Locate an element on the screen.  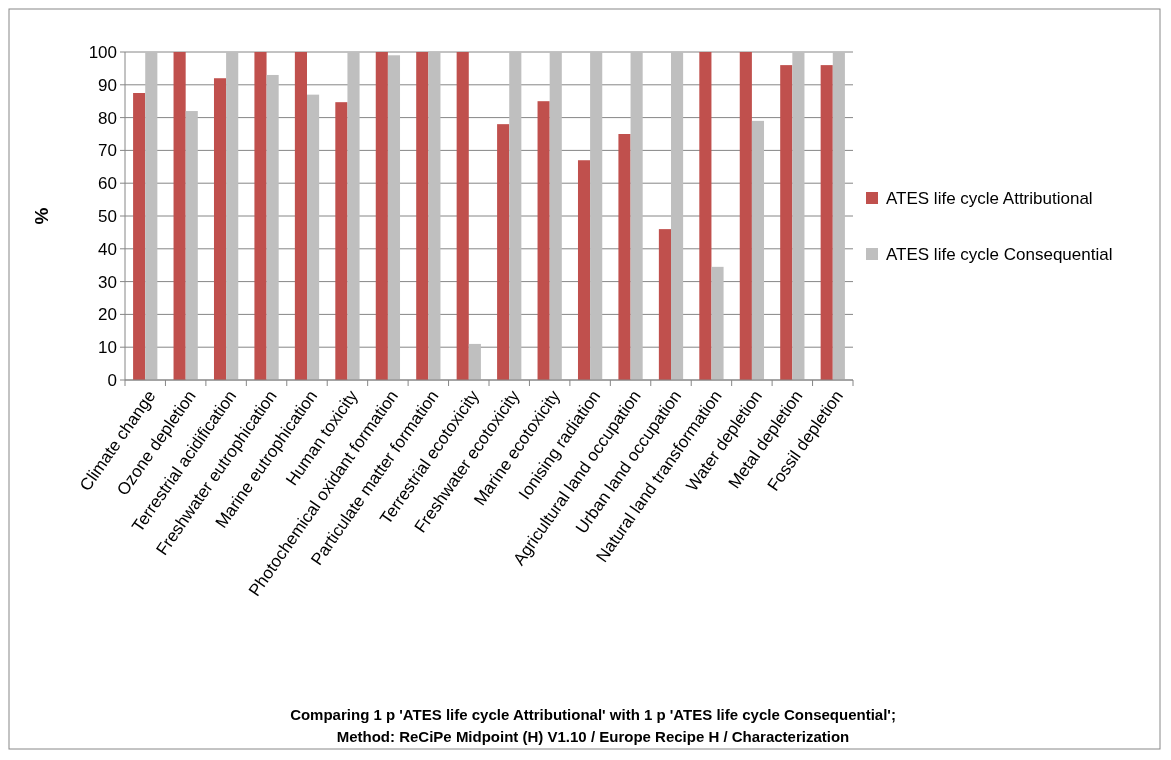
text: Method: ReCiPe Midpoint (H) V1.10 / Europe Recipe H / Characterization is located at coordinates (593, 736).